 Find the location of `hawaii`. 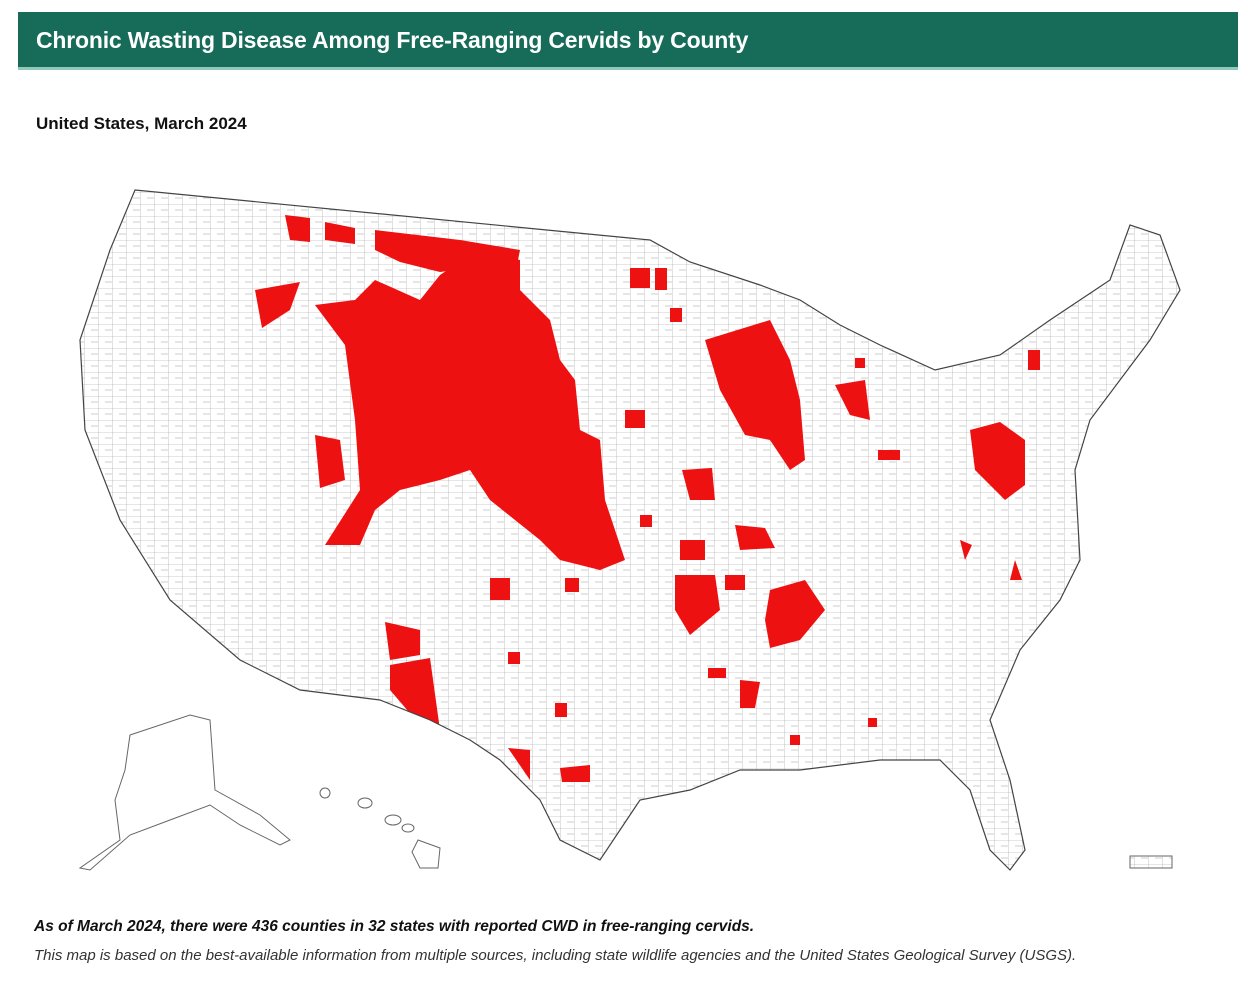

hawaii is located at coordinates (380, 828).